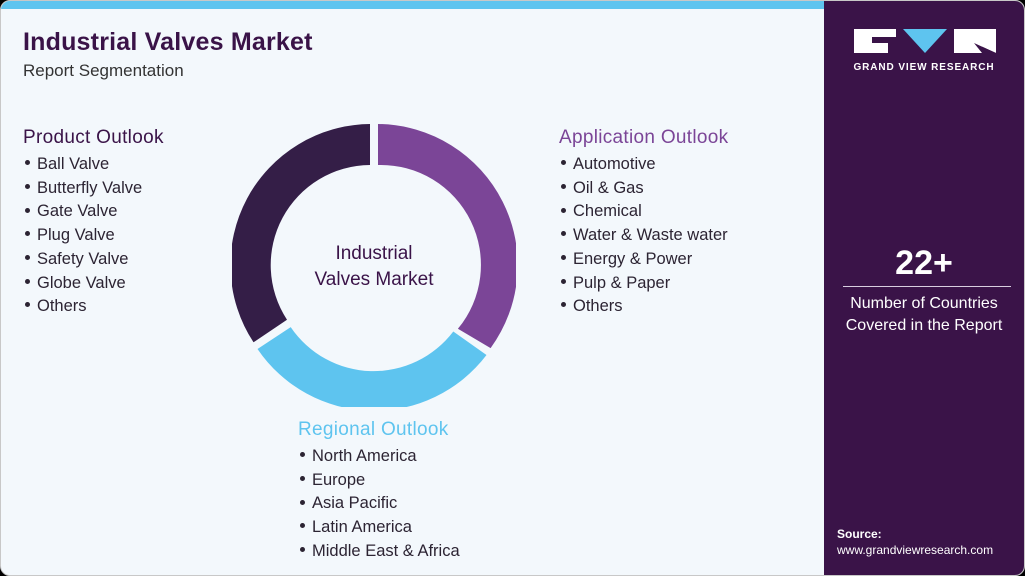  What do you see at coordinates (643, 284) in the screenshot?
I see `list-item: Pulp & Paper` at bounding box center [643, 284].